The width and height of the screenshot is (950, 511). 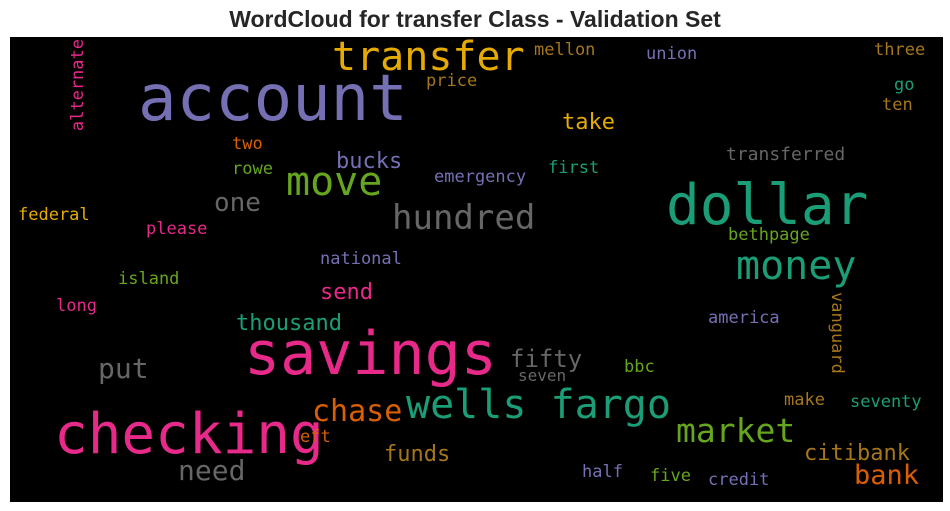 I want to click on word-federal: federal, so click(x=54, y=215).